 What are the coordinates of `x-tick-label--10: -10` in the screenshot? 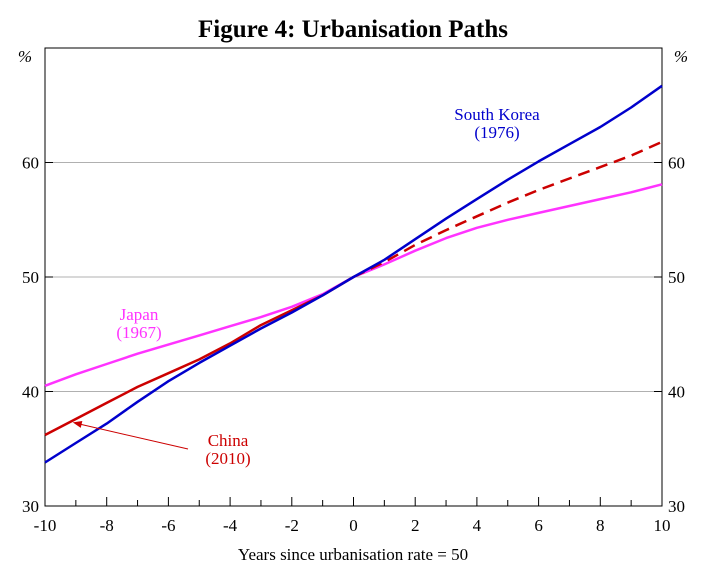 It's located at (45, 525).